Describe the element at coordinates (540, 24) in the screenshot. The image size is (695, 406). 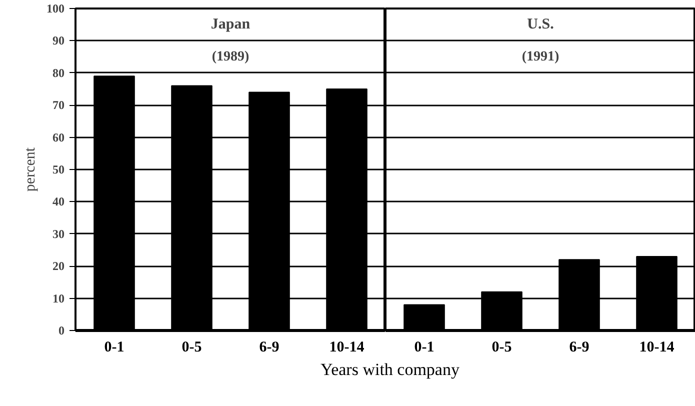
I see `text: U.S.` at that location.